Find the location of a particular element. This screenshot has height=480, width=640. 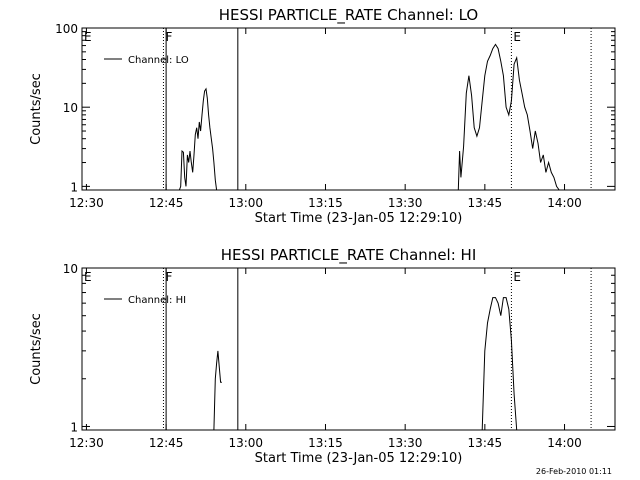

chart-title: HESSI PARTICLE_RATE Channel: LO is located at coordinates (348, 15).